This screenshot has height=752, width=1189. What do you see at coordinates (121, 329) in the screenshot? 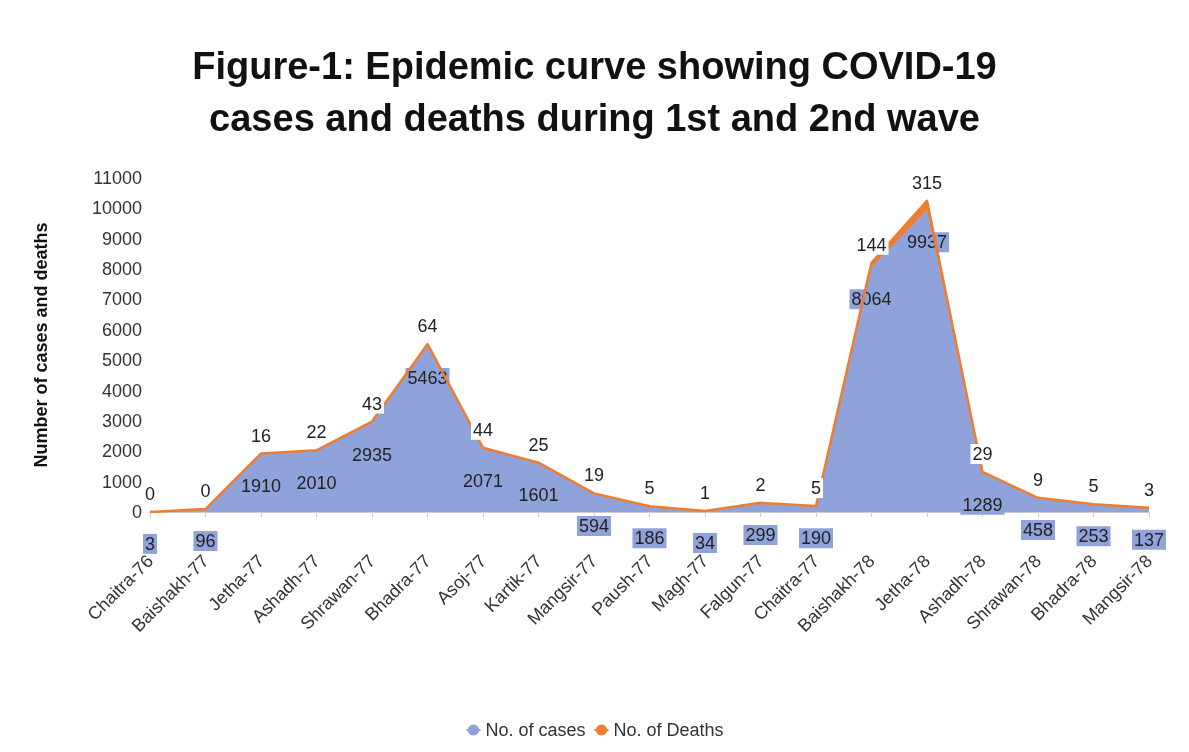
I see `y-tick-label: 6000` at bounding box center [121, 329].